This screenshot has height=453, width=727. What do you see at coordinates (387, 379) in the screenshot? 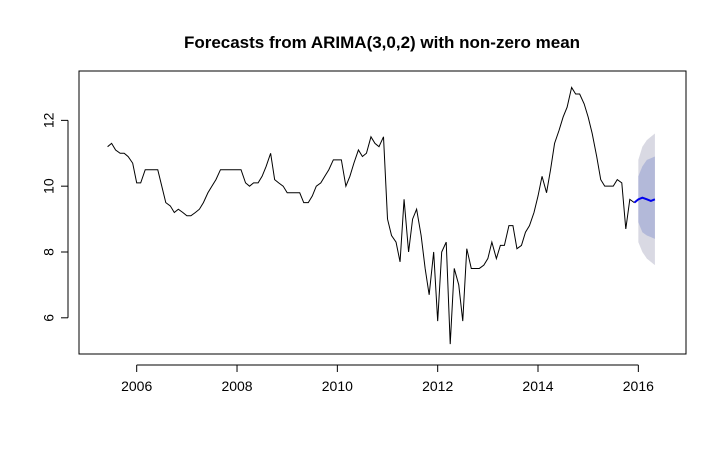
I see `x-axis: 2006 2008 2010 2012 2014 2016` at bounding box center [387, 379].